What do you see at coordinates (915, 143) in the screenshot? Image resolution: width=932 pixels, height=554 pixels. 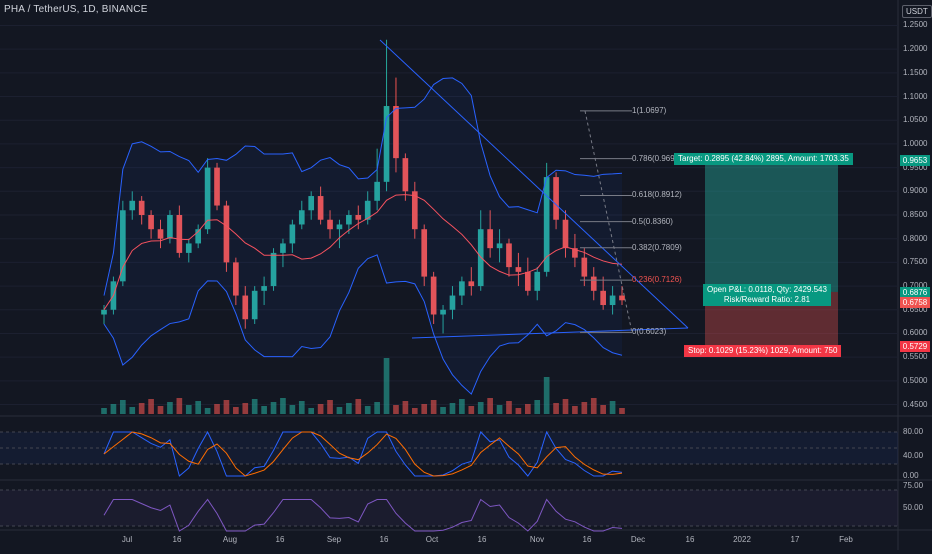 I see `price-tick-label: 1.0000` at bounding box center [915, 143].